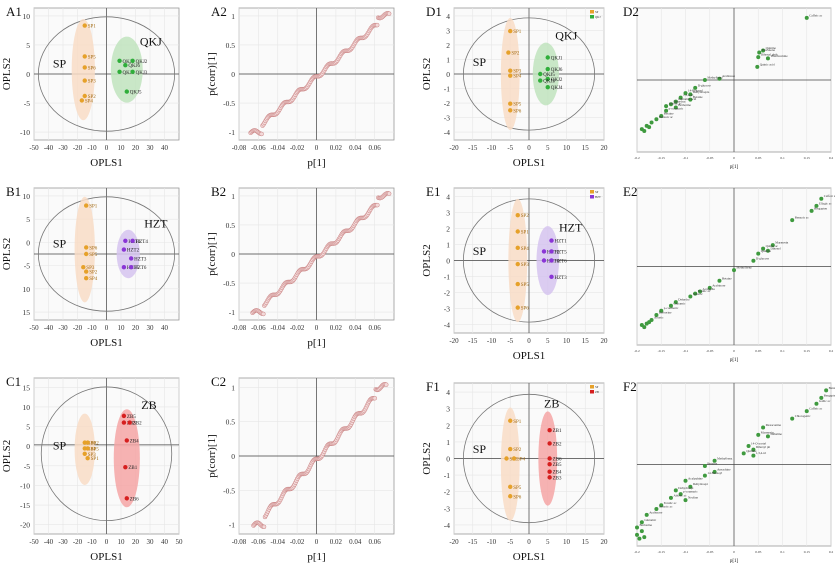 Image resolution: width=835 pixels, height=566 pixels. Describe the element at coordinates (802, 218) in the screenshot. I see `e2-loading-label: Benzoic ac` at that location.